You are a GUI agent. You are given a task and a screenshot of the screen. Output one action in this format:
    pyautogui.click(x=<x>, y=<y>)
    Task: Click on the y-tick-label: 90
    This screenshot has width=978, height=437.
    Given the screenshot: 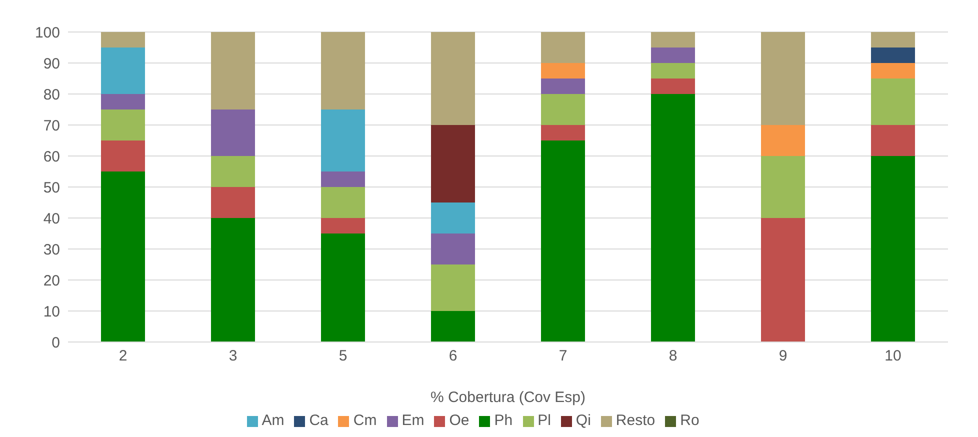 What is the action you would take?
    pyautogui.click(x=51, y=63)
    